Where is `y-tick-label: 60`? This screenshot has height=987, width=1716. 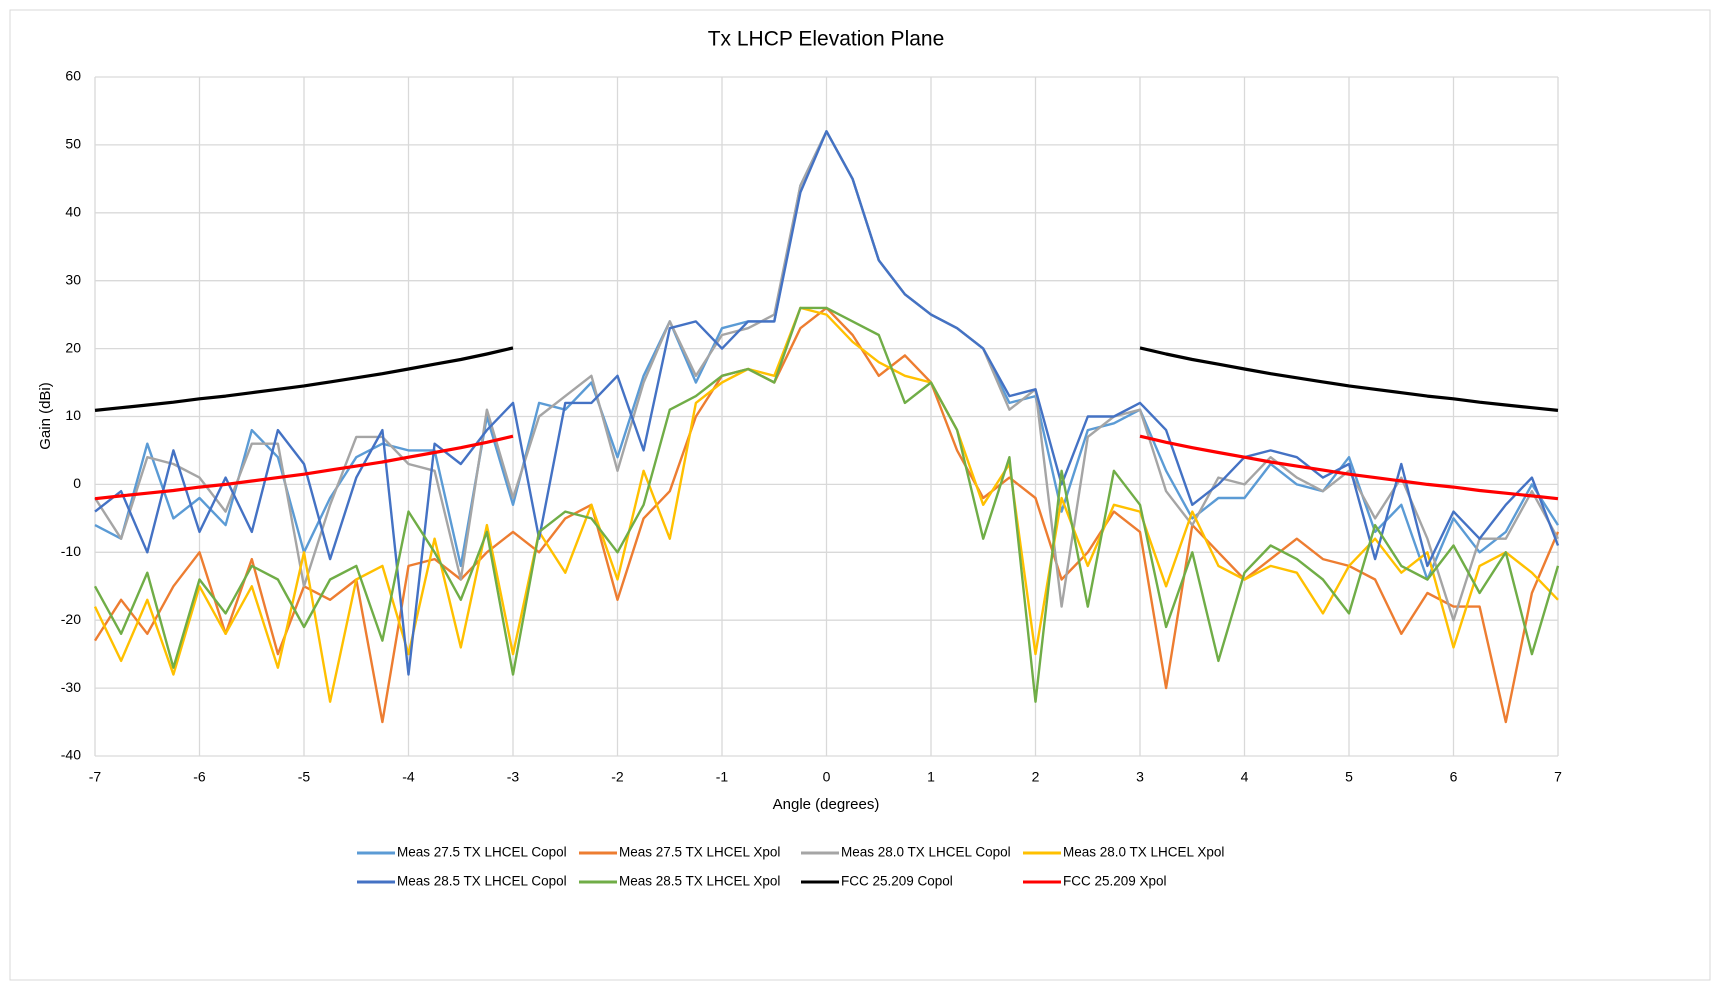
y-tick-label: 60 is located at coordinates (73, 76).